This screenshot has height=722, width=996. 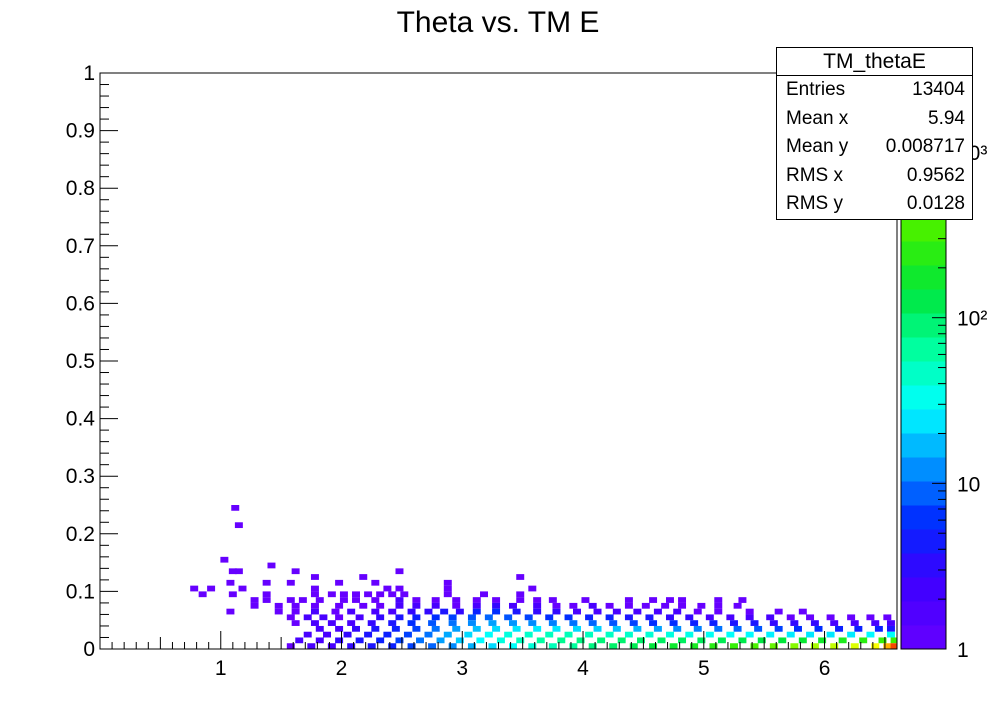 I want to click on stats-row-mean-x: Mean x 5.94, so click(x=874, y=119).